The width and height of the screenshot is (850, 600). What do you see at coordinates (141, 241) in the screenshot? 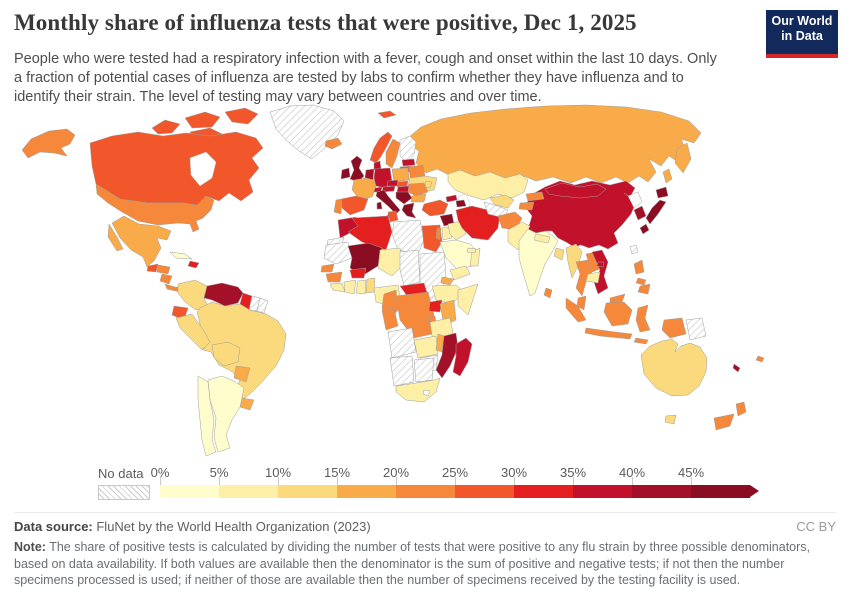
I see `region-mexico` at bounding box center [141, 241].